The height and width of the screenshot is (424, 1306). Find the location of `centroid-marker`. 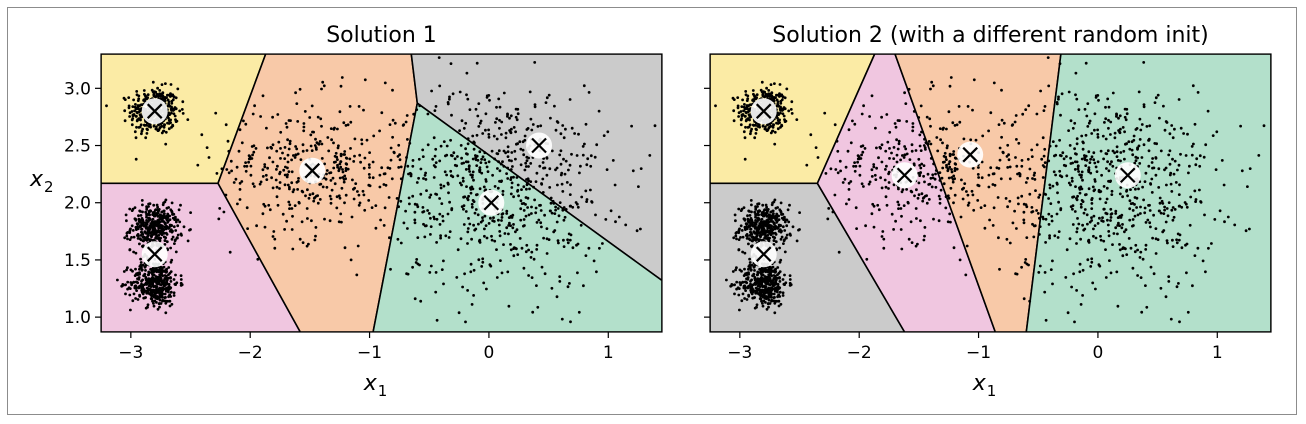

centroid-marker is located at coordinates (763, 254).